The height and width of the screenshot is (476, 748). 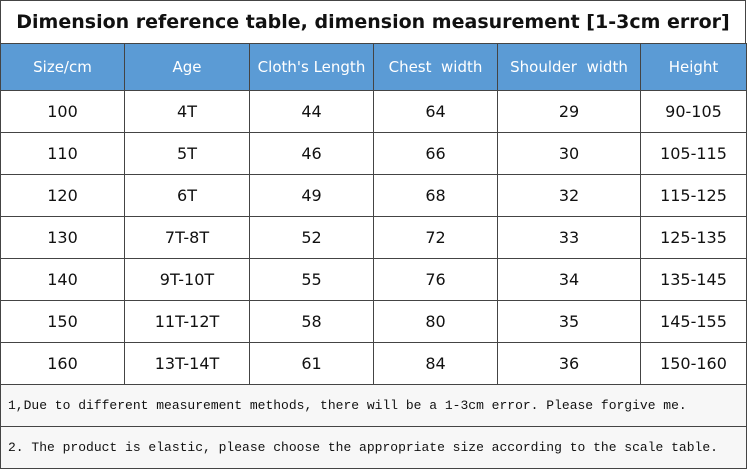 I want to click on table-row: 110 5T 46 66 30 105-115, so click(x=373, y=153).